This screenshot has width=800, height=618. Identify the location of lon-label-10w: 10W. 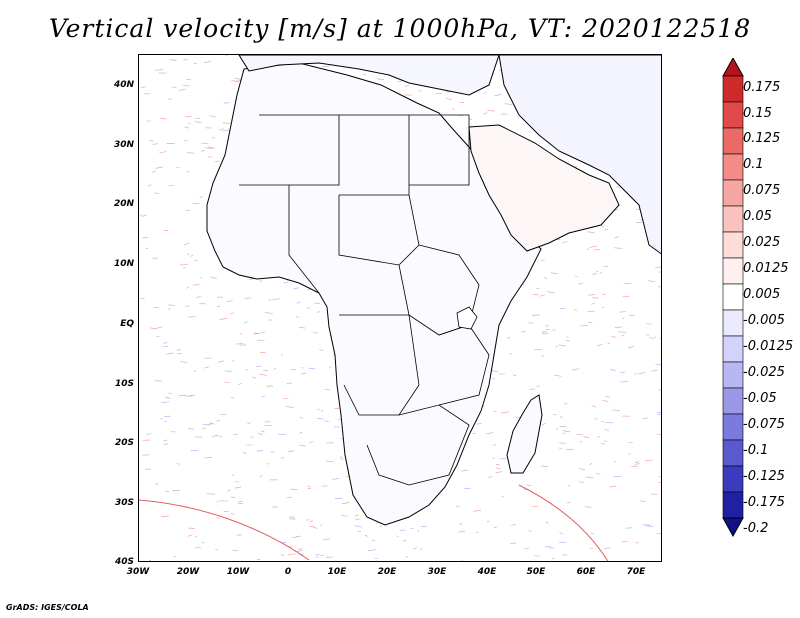
(238, 572).